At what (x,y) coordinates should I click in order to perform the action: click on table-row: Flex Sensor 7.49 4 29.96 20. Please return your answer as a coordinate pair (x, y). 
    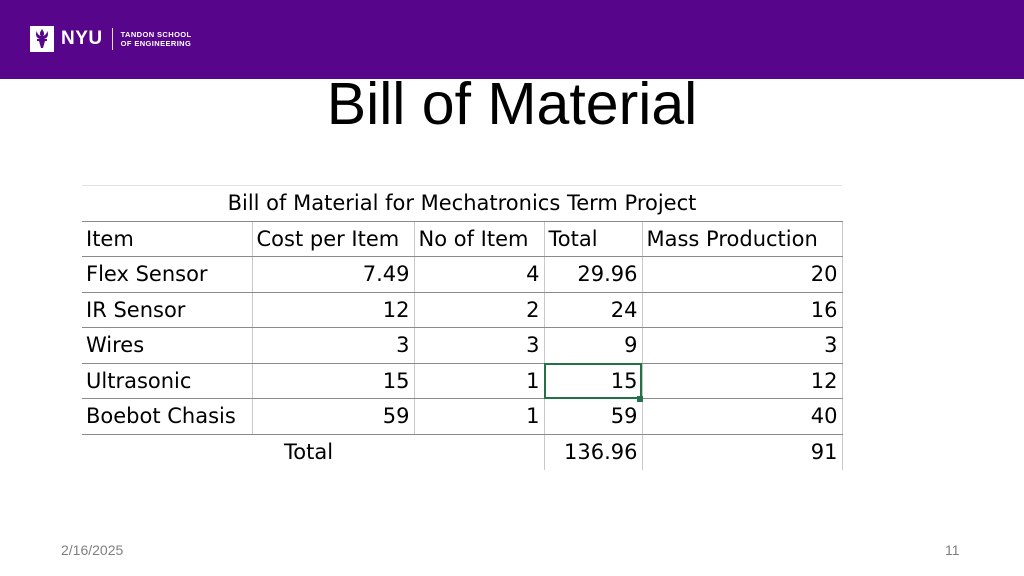
    Looking at the image, I should click on (462, 274).